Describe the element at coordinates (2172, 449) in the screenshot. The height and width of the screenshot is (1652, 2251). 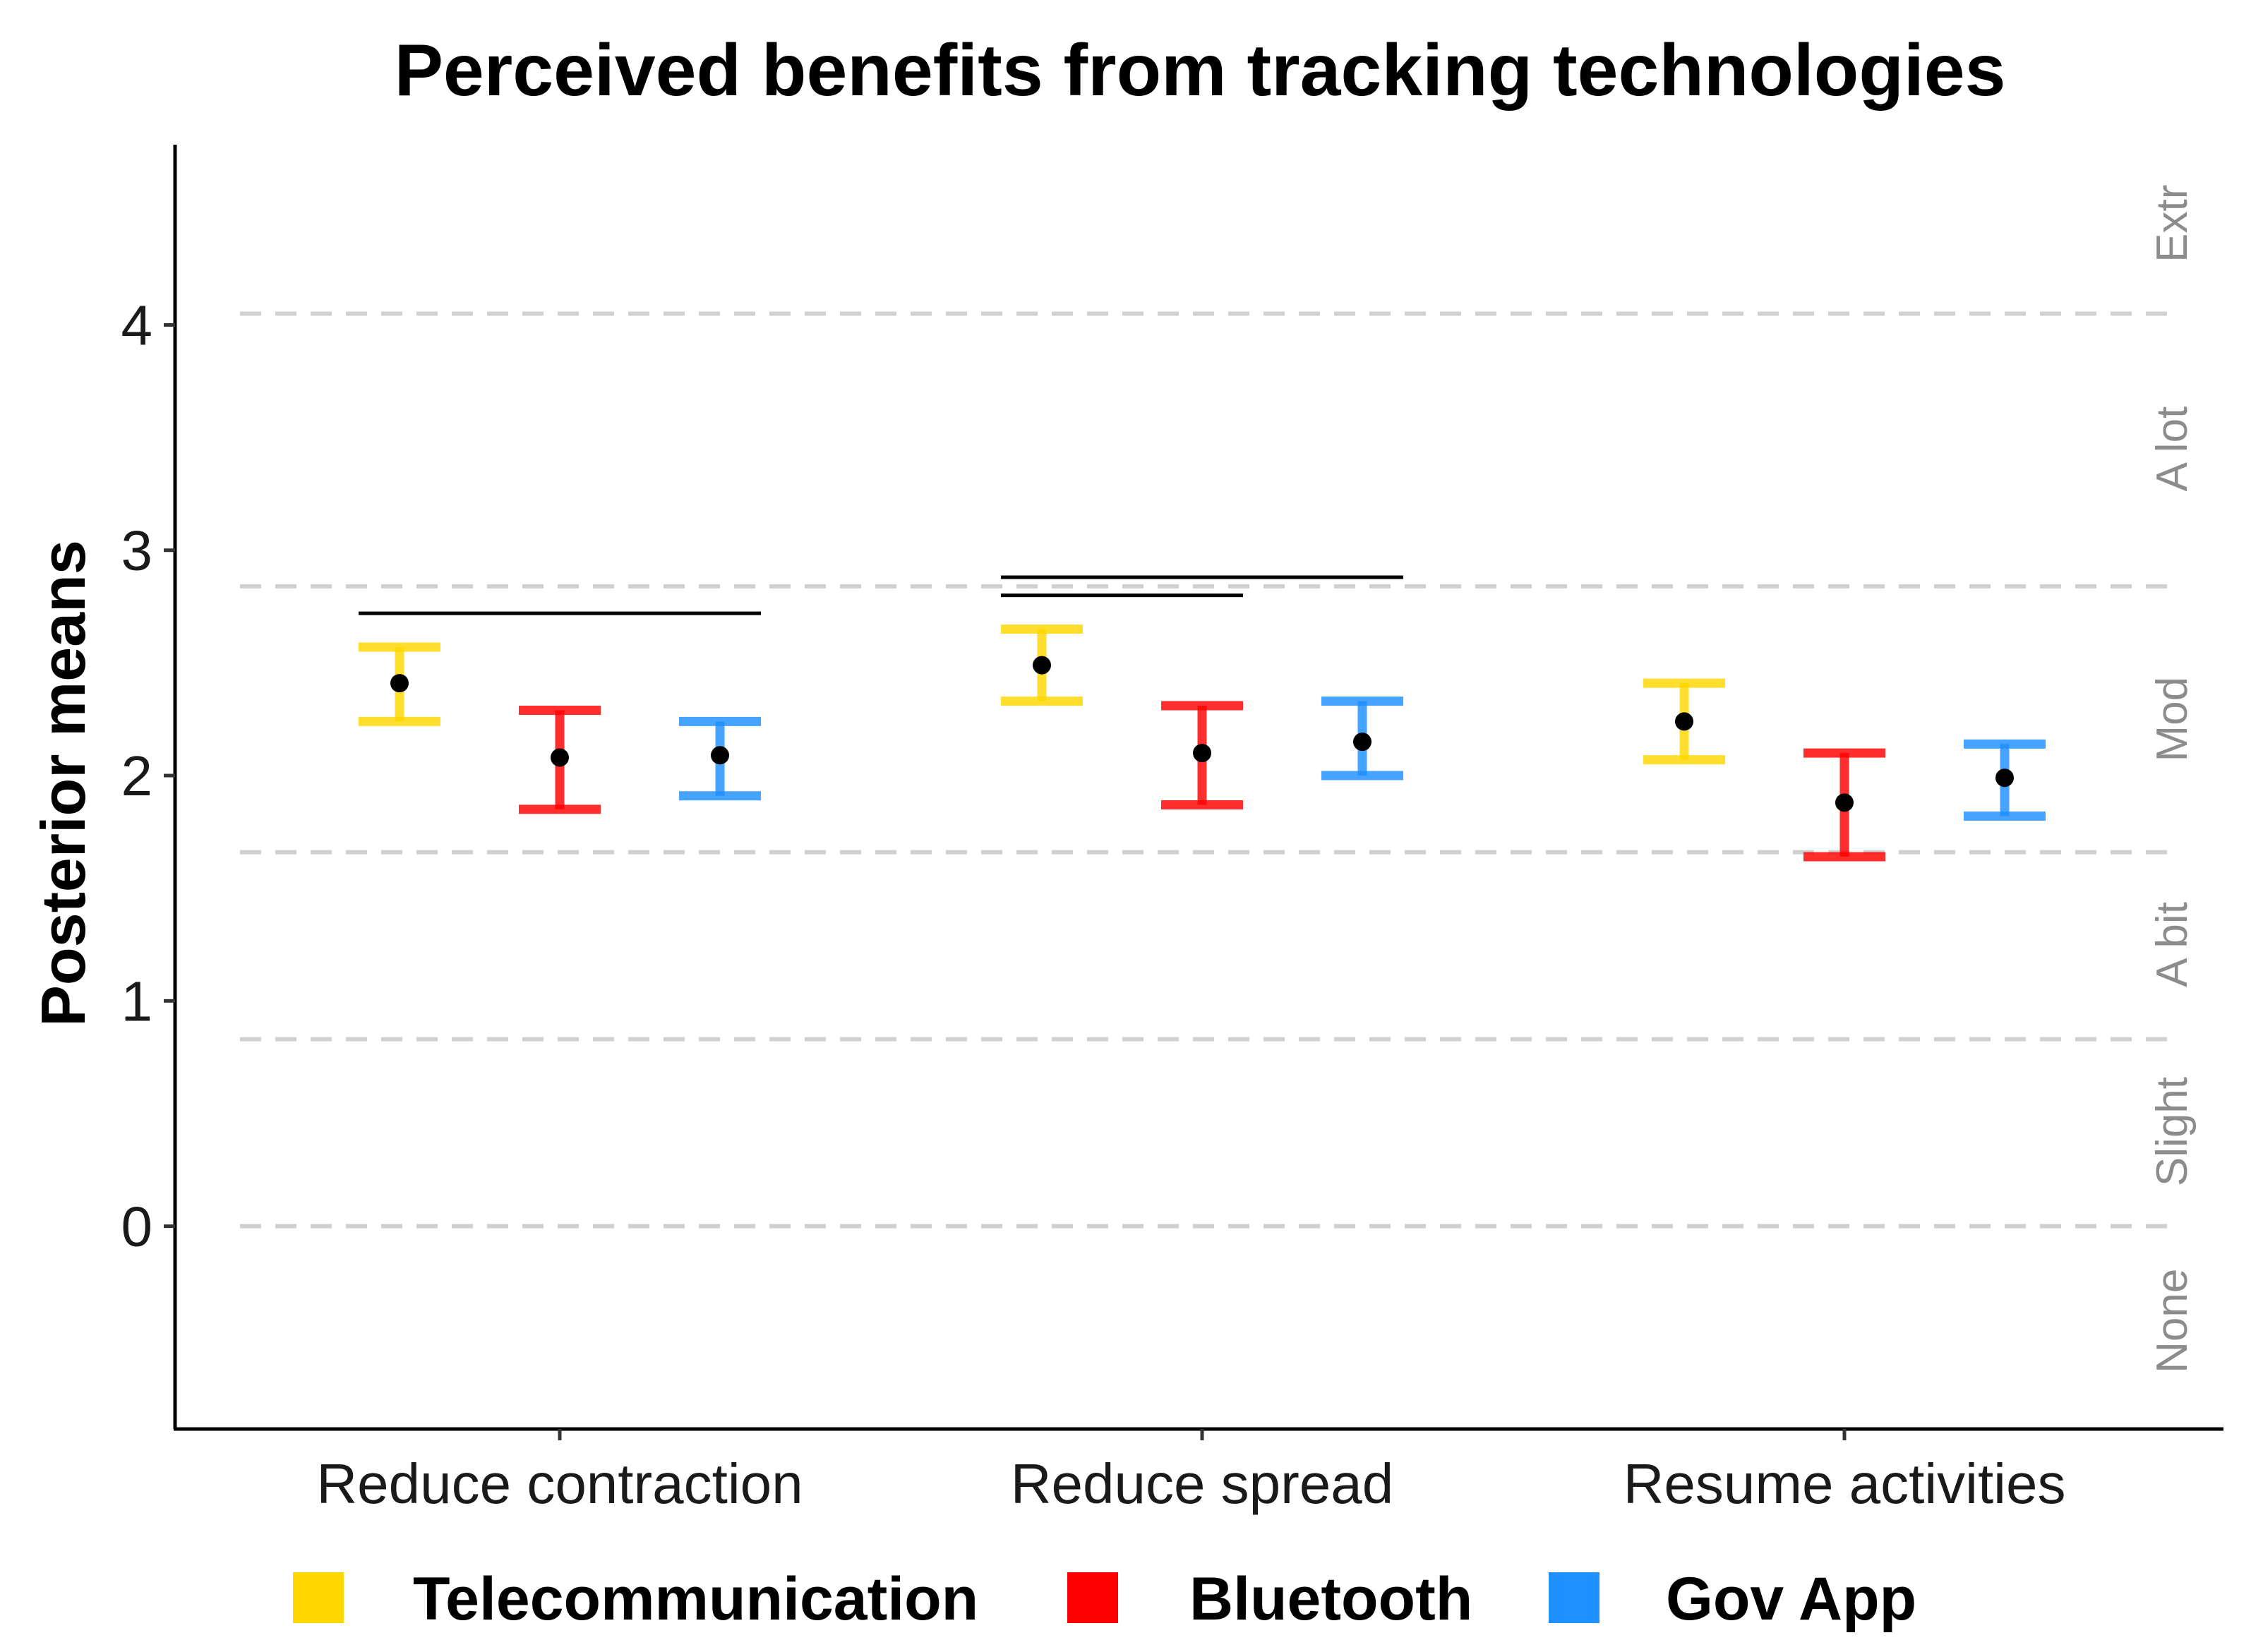
I see `band-label-a-lot: A lot` at that location.